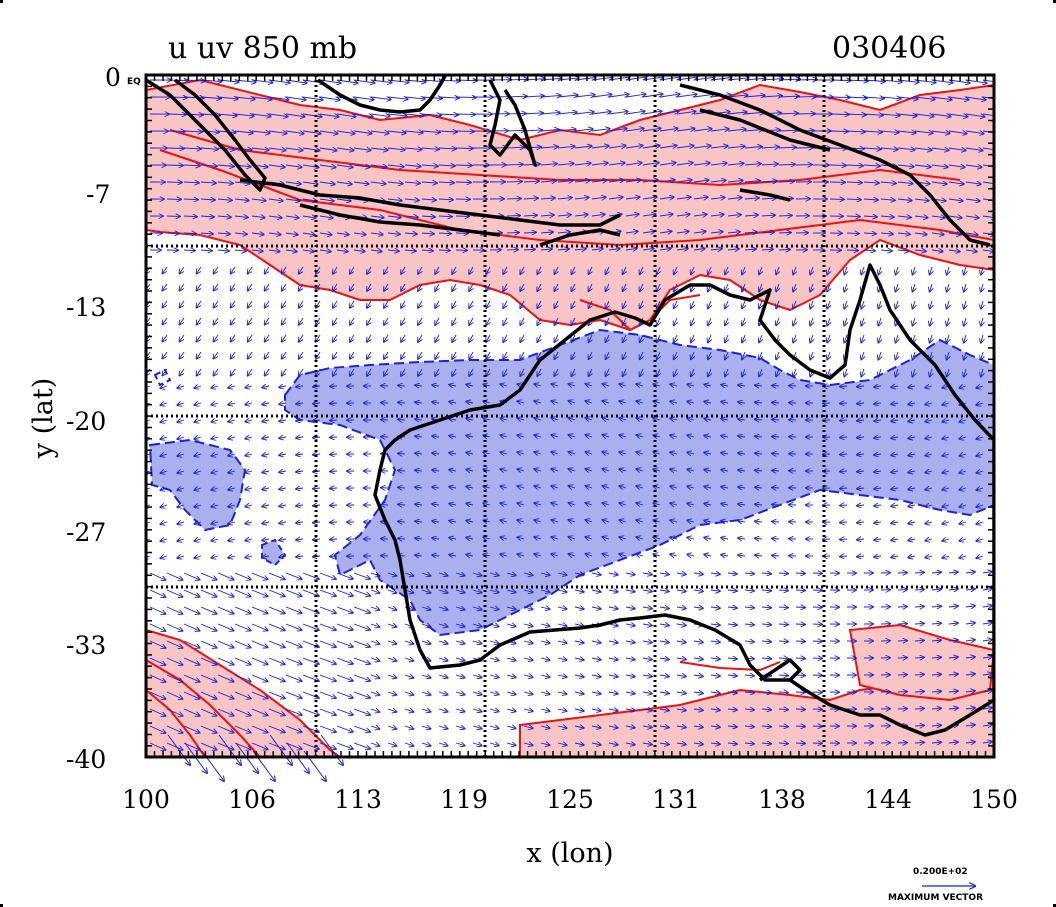 The width and height of the screenshot is (1056, 907). Describe the element at coordinates (940, 872) in the screenshot. I see `ref-vector-value: 0.200E+02` at that location.